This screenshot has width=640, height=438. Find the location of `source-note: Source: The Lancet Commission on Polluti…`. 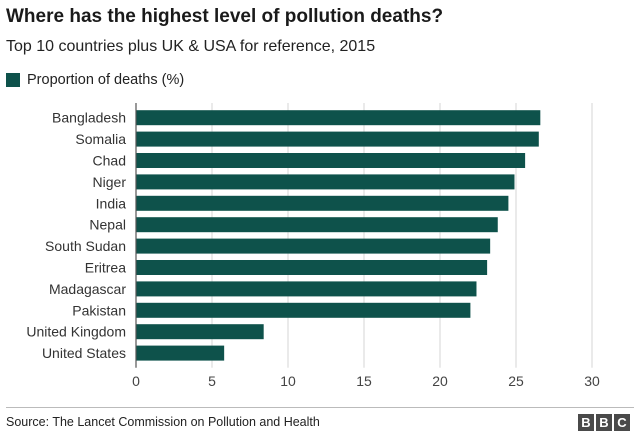

source-note: Source: The Lancet Commission on Polluti… is located at coordinates (163, 422).